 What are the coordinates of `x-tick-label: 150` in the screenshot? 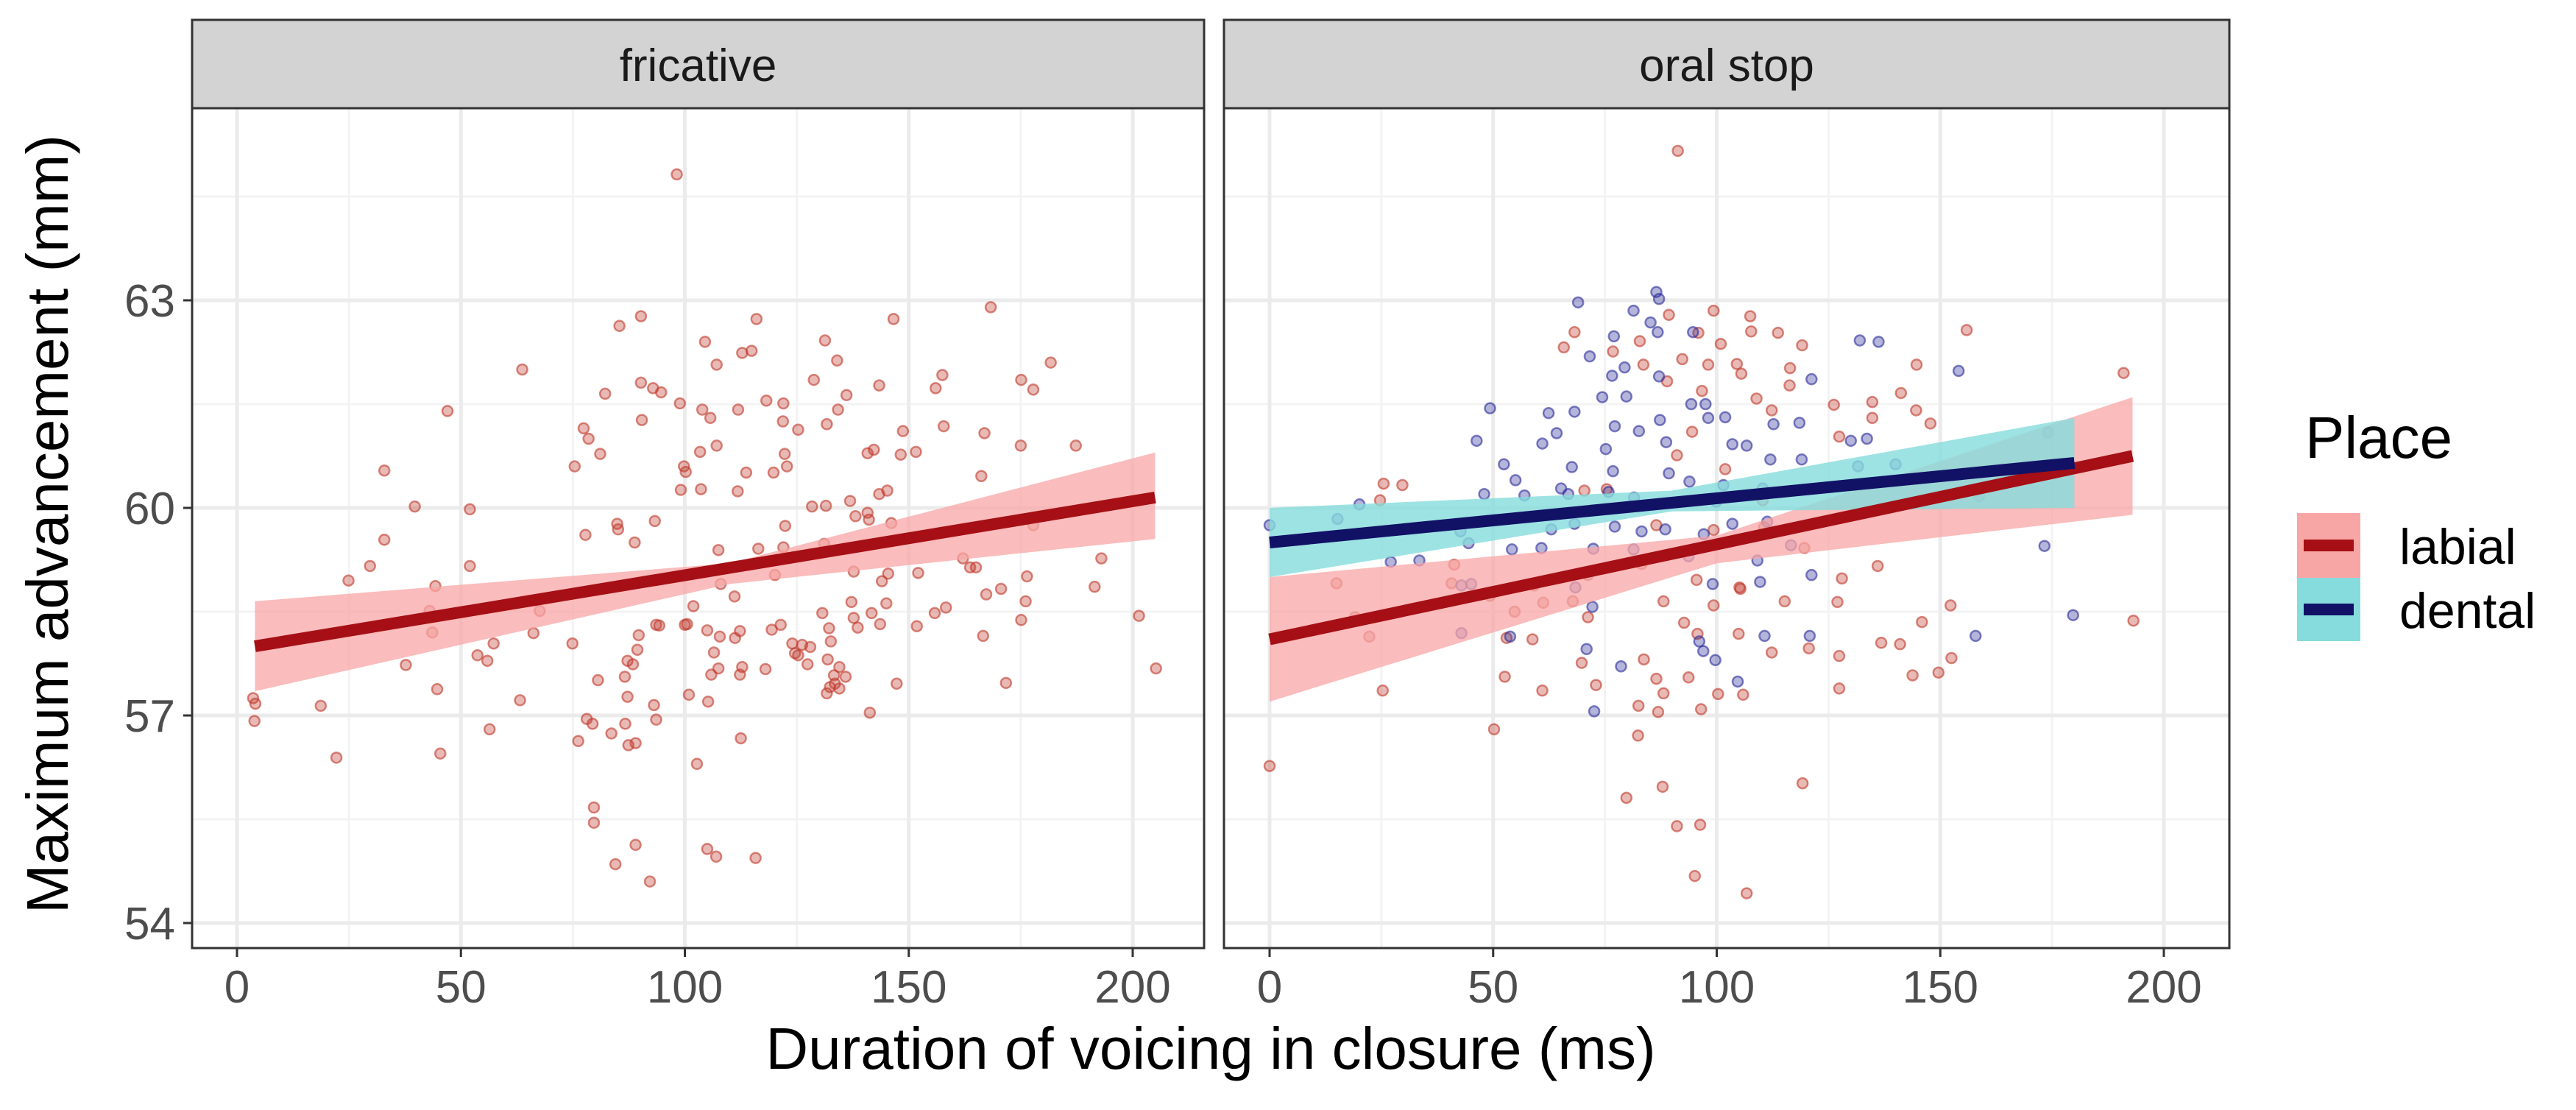 It's located at (908, 987).